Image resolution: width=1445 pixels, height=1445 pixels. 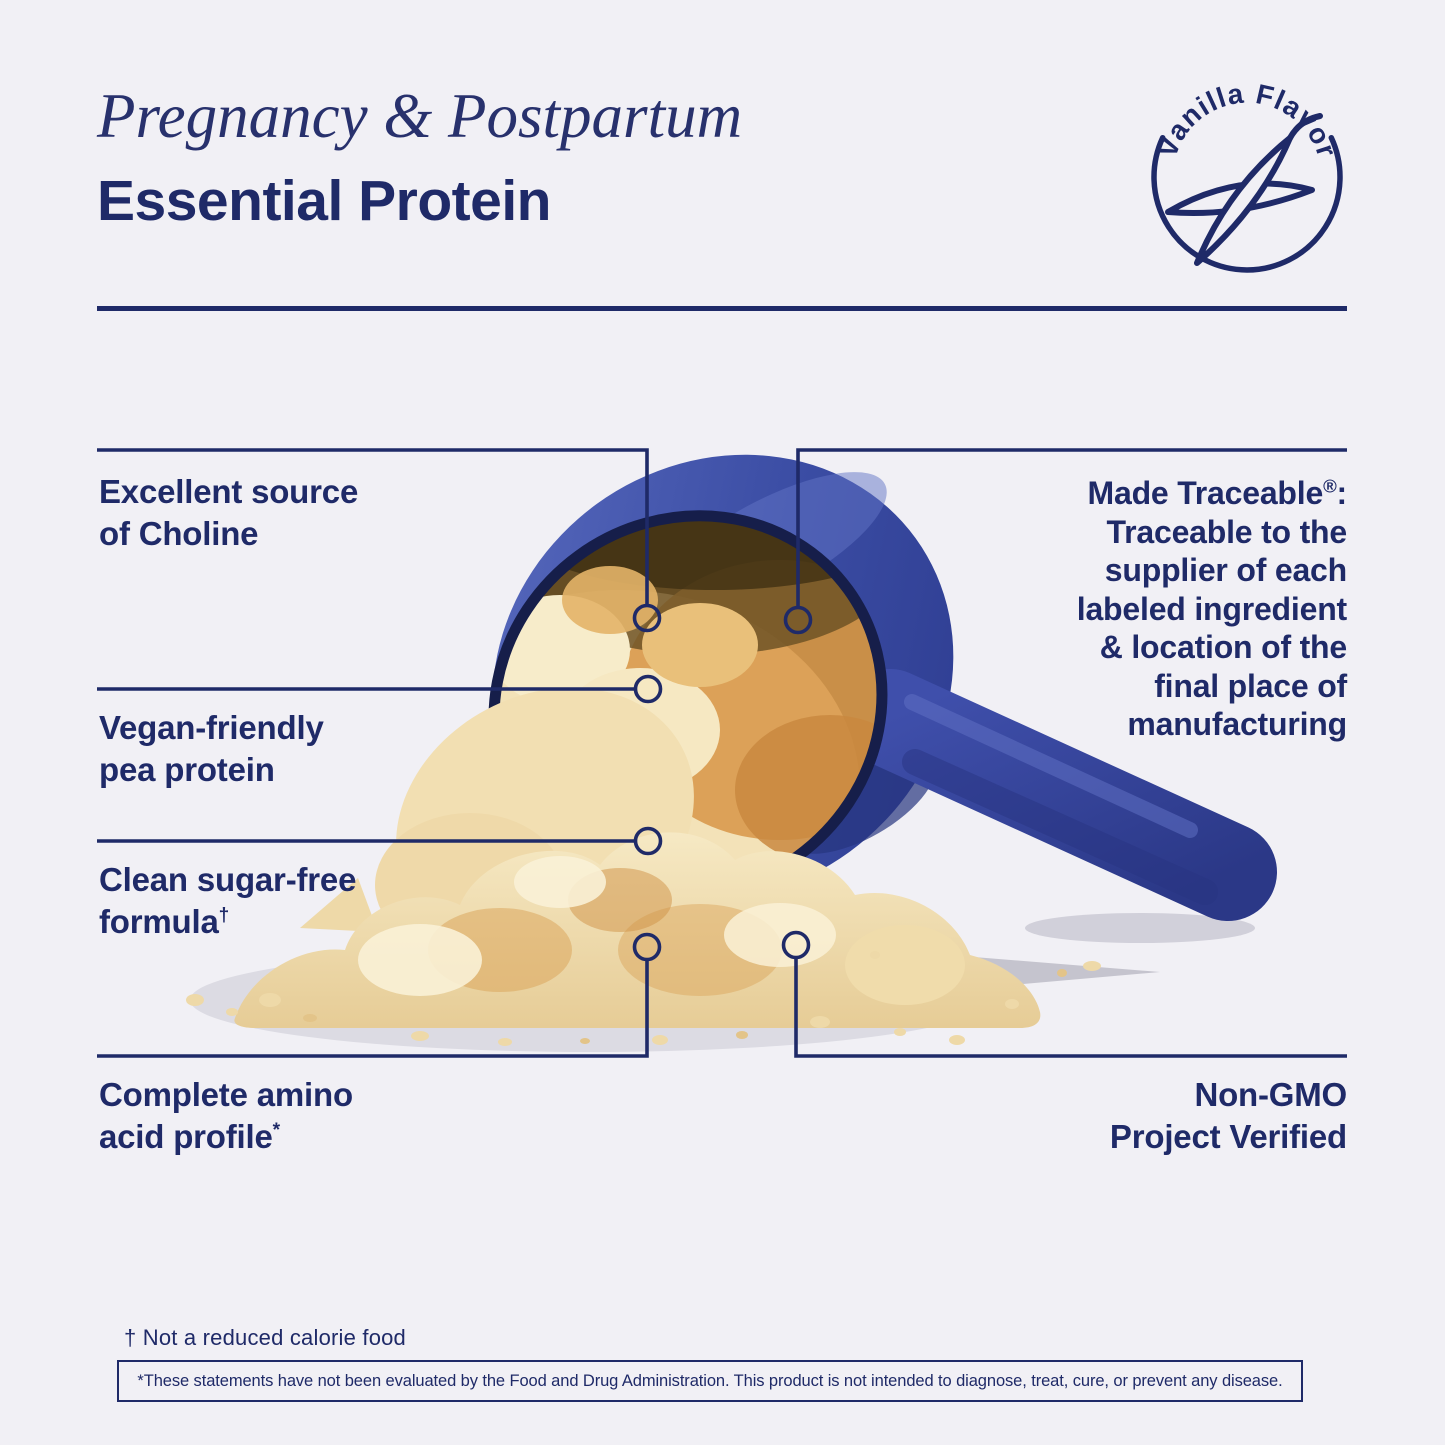 I want to click on callout-line: Vegan-friendly, so click(x=211, y=727).